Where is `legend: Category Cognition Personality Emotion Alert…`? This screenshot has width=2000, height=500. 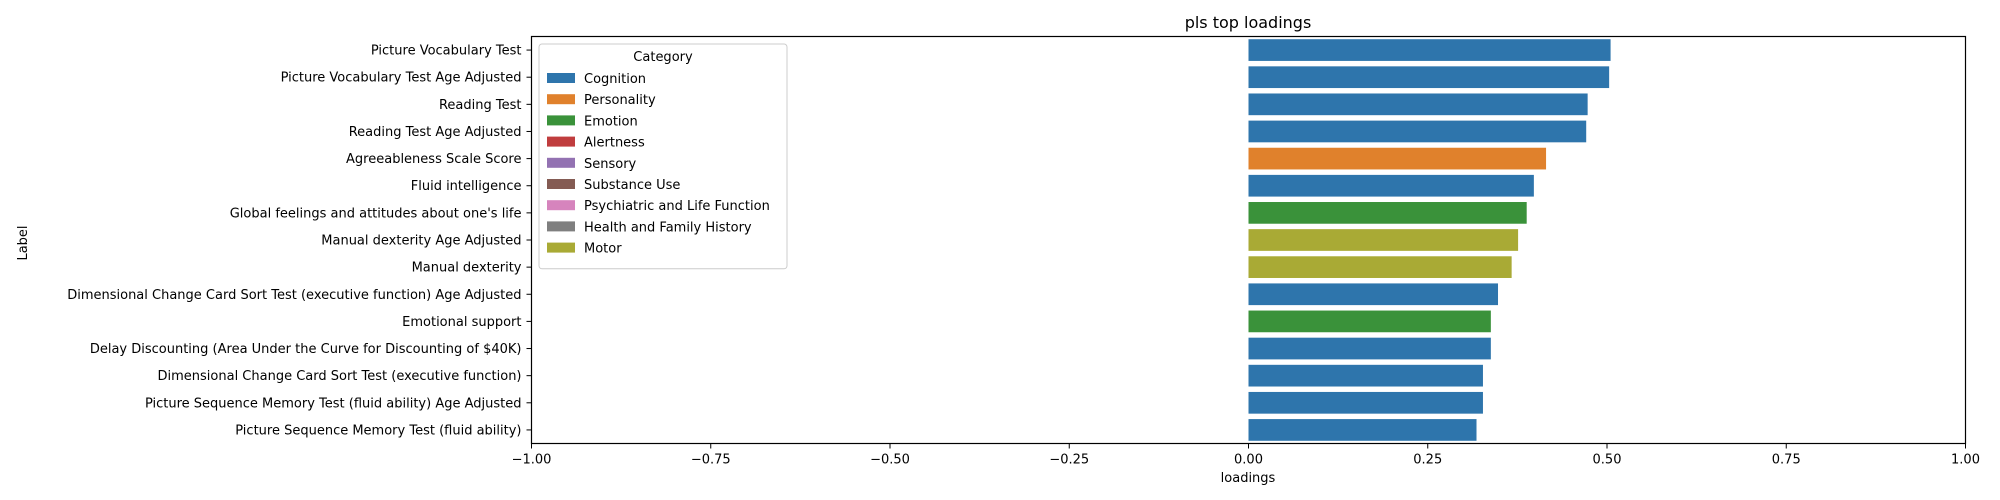
legend: Category Cognition Personality Emotion Alert… is located at coordinates (663, 156).